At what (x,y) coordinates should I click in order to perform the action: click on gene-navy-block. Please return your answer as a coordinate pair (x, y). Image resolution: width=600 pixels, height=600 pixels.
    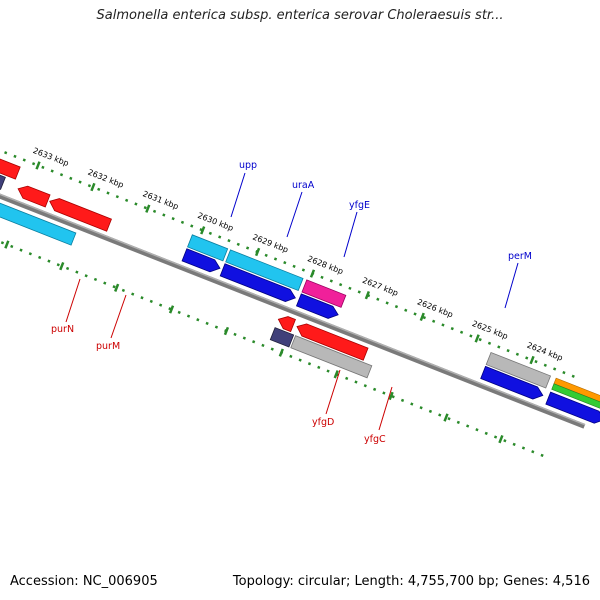
    Looking at the image, I should click on (3, 168).